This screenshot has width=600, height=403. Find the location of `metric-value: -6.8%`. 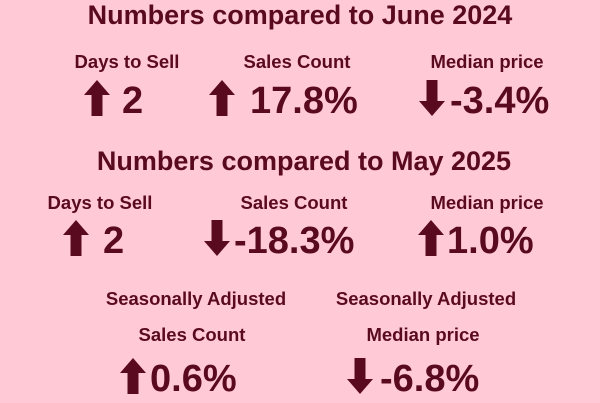

metric-value: -6.8% is located at coordinates (429, 379).